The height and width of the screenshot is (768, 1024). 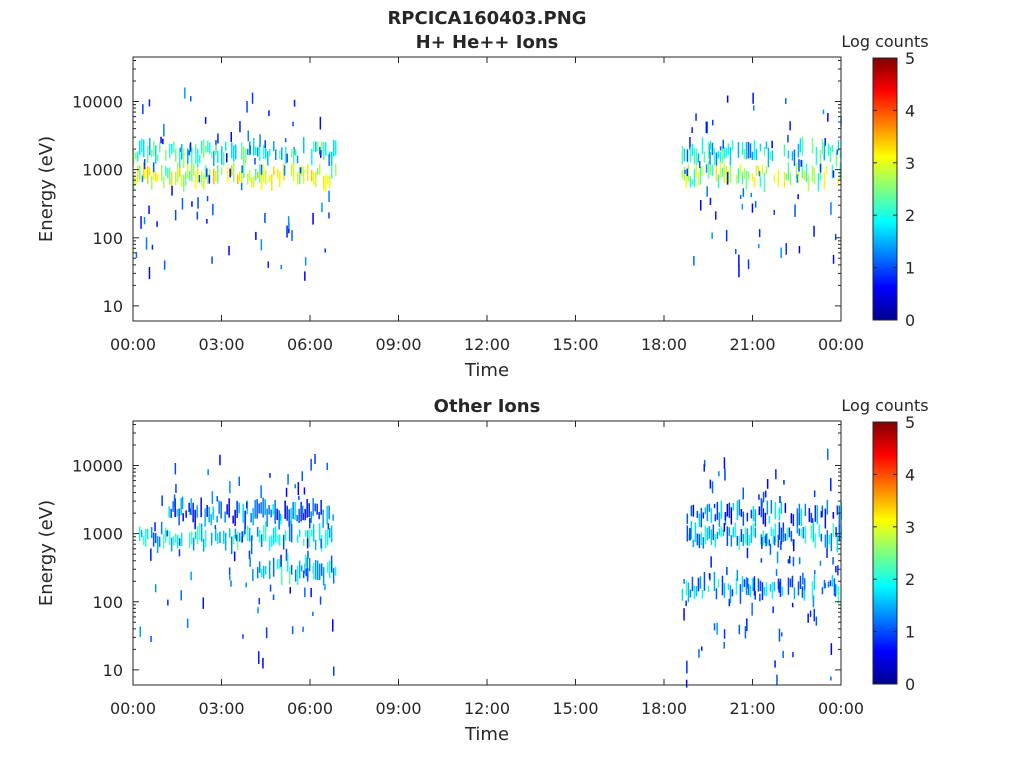 I want to click on panel-title: Other Ions, so click(x=487, y=406).